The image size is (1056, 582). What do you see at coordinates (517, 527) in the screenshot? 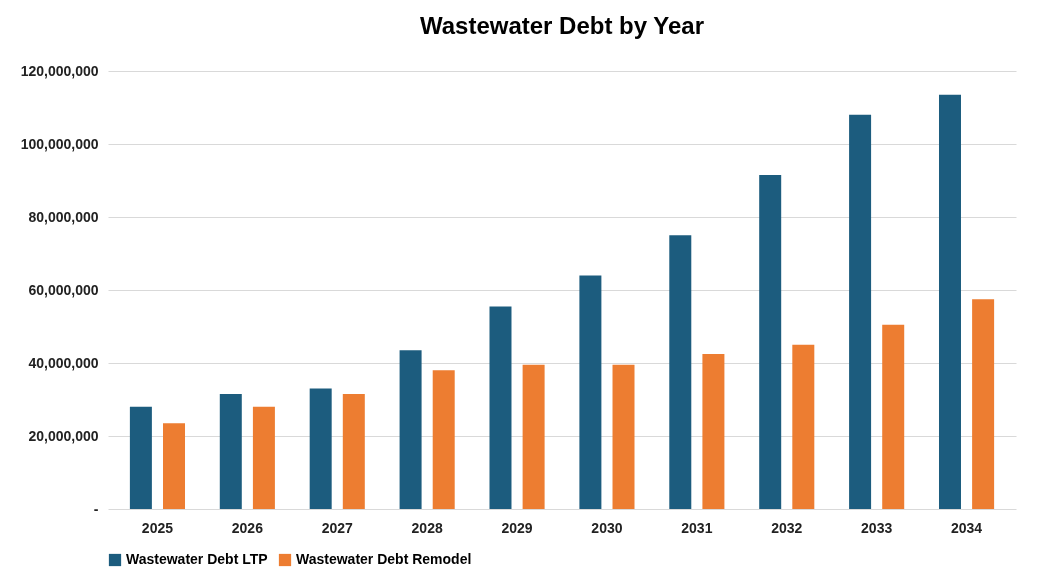
I see `x-tick-label: 2029` at bounding box center [517, 527].